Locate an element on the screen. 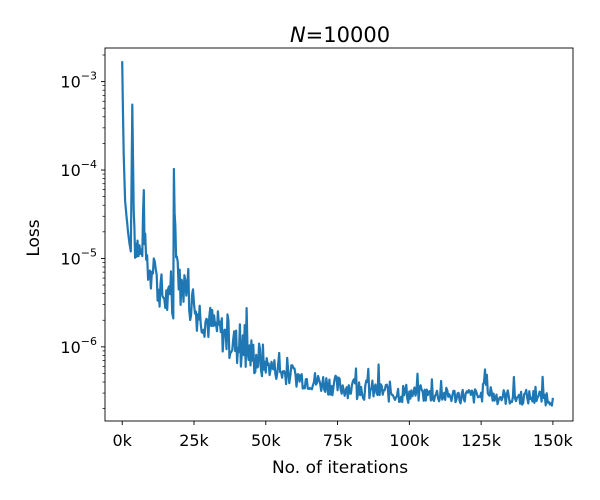 This screenshot has width=600, height=500. y-axis-label: Loss is located at coordinates (34, 237).